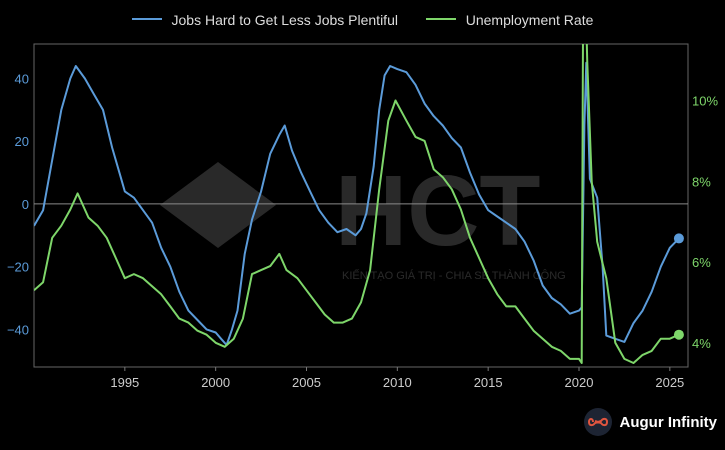 Image resolution: width=725 pixels, height=450 pixels. Describe the element at coordinates (22, 141) in the screenshot. I see `left-axis-tick-label: 20` at that location.